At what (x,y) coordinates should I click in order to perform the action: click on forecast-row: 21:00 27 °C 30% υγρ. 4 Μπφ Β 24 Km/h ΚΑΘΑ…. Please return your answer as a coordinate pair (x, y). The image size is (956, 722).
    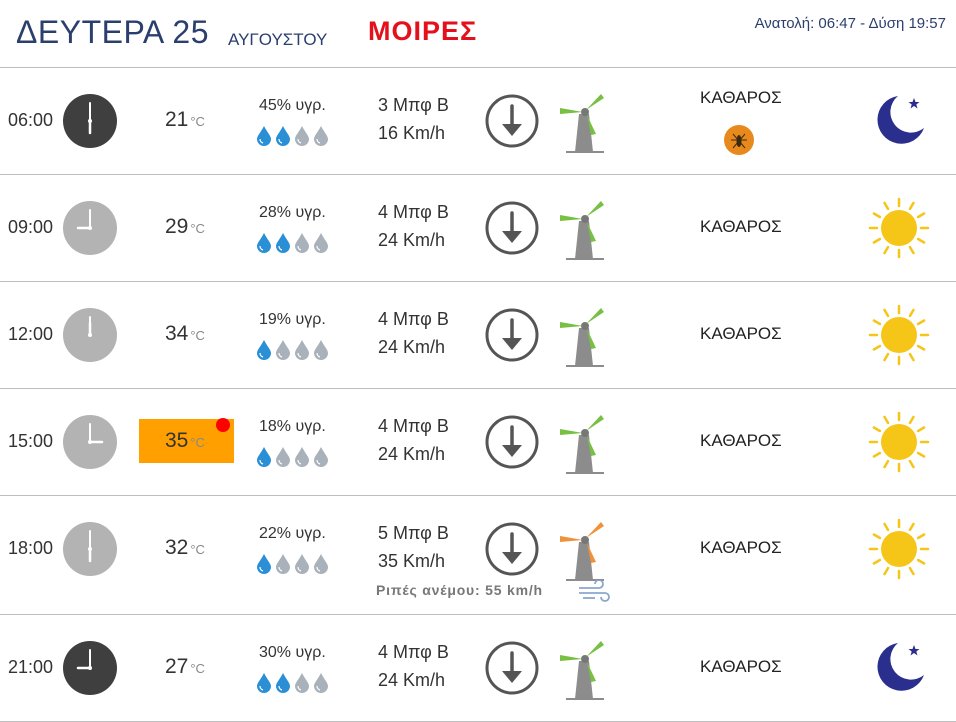
    Looking at the image, I should click on (478, 668).